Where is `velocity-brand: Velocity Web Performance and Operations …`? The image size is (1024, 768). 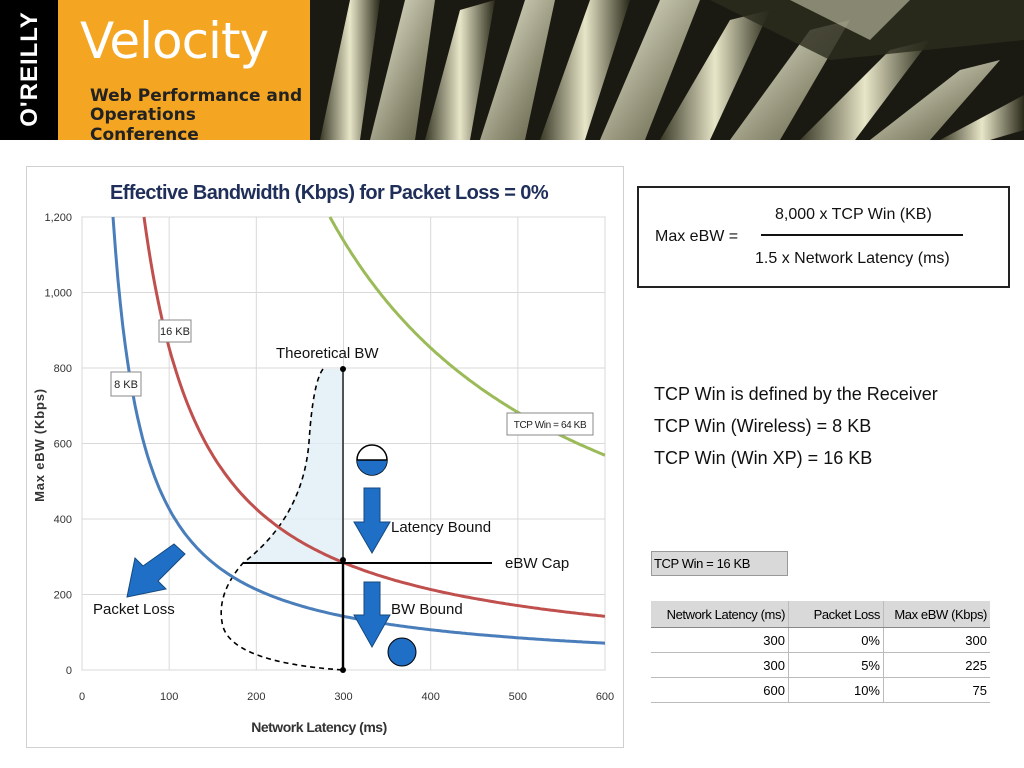 velocity-brand: Velocity Web Performance and Operations … is located at coordinates (184, 70).